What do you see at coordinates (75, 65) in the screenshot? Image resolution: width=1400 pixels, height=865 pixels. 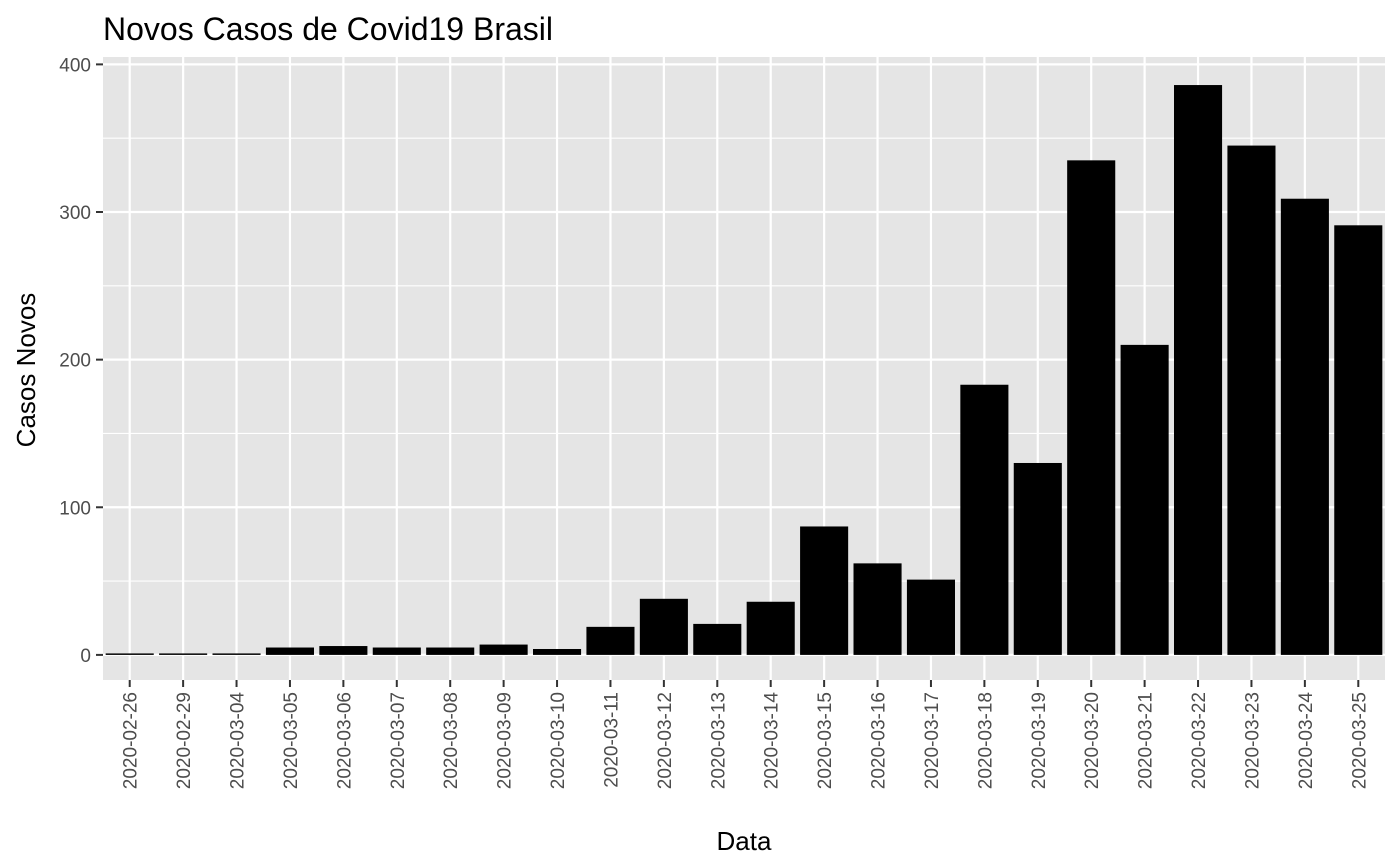 I see `y-tick-label: 400` at bounding box center [75, 65].